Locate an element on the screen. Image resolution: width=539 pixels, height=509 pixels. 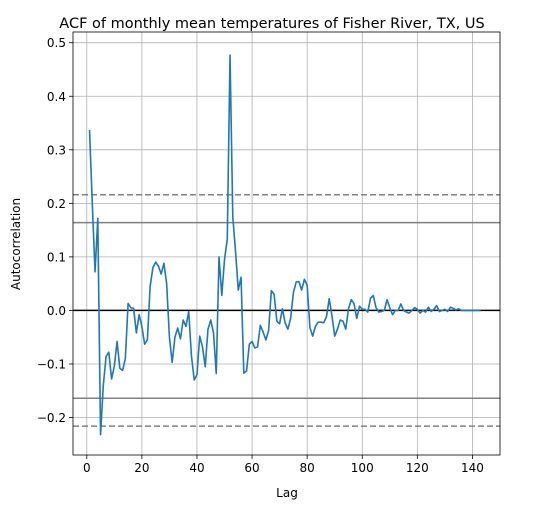
y-tick-label: −0.2 is located at coordinates (51, 418).